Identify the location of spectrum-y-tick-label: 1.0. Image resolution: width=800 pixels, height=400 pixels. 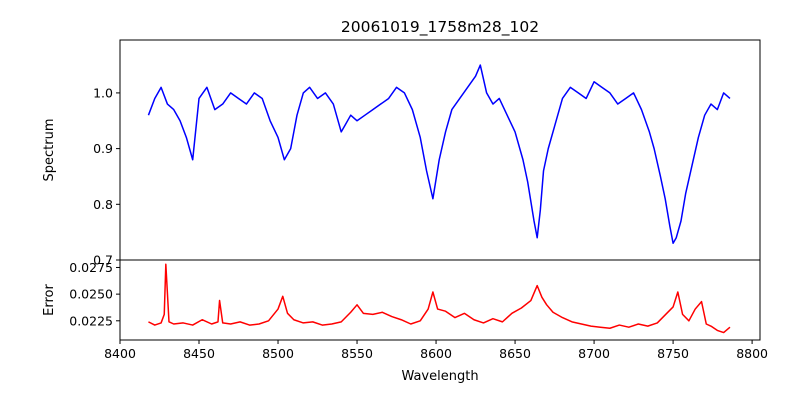
(103, 92).